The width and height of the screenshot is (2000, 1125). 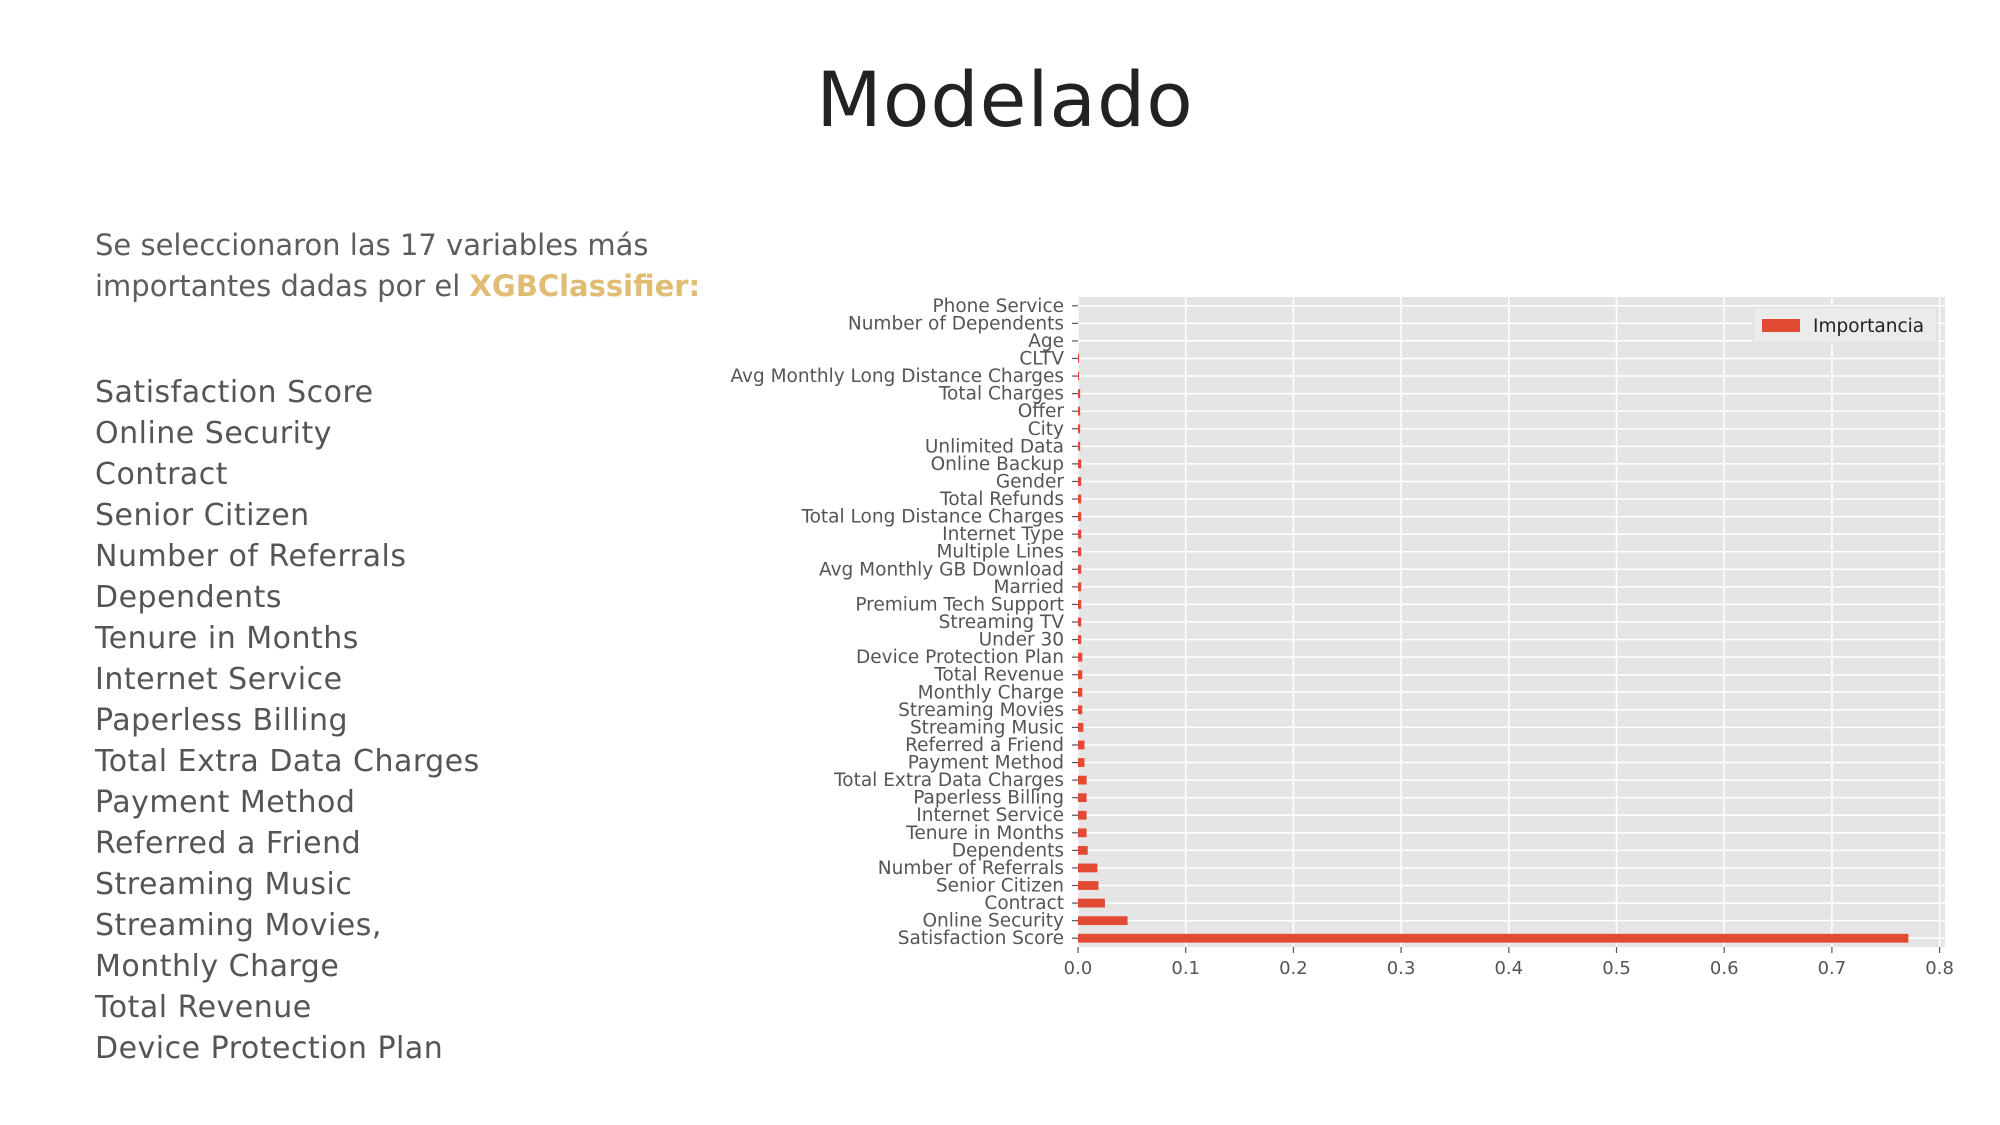 What do you see at coordinates (997, 464) in the screenshot?
I see `y-tick-label: Online Backup` at bounding box center [997, 464].